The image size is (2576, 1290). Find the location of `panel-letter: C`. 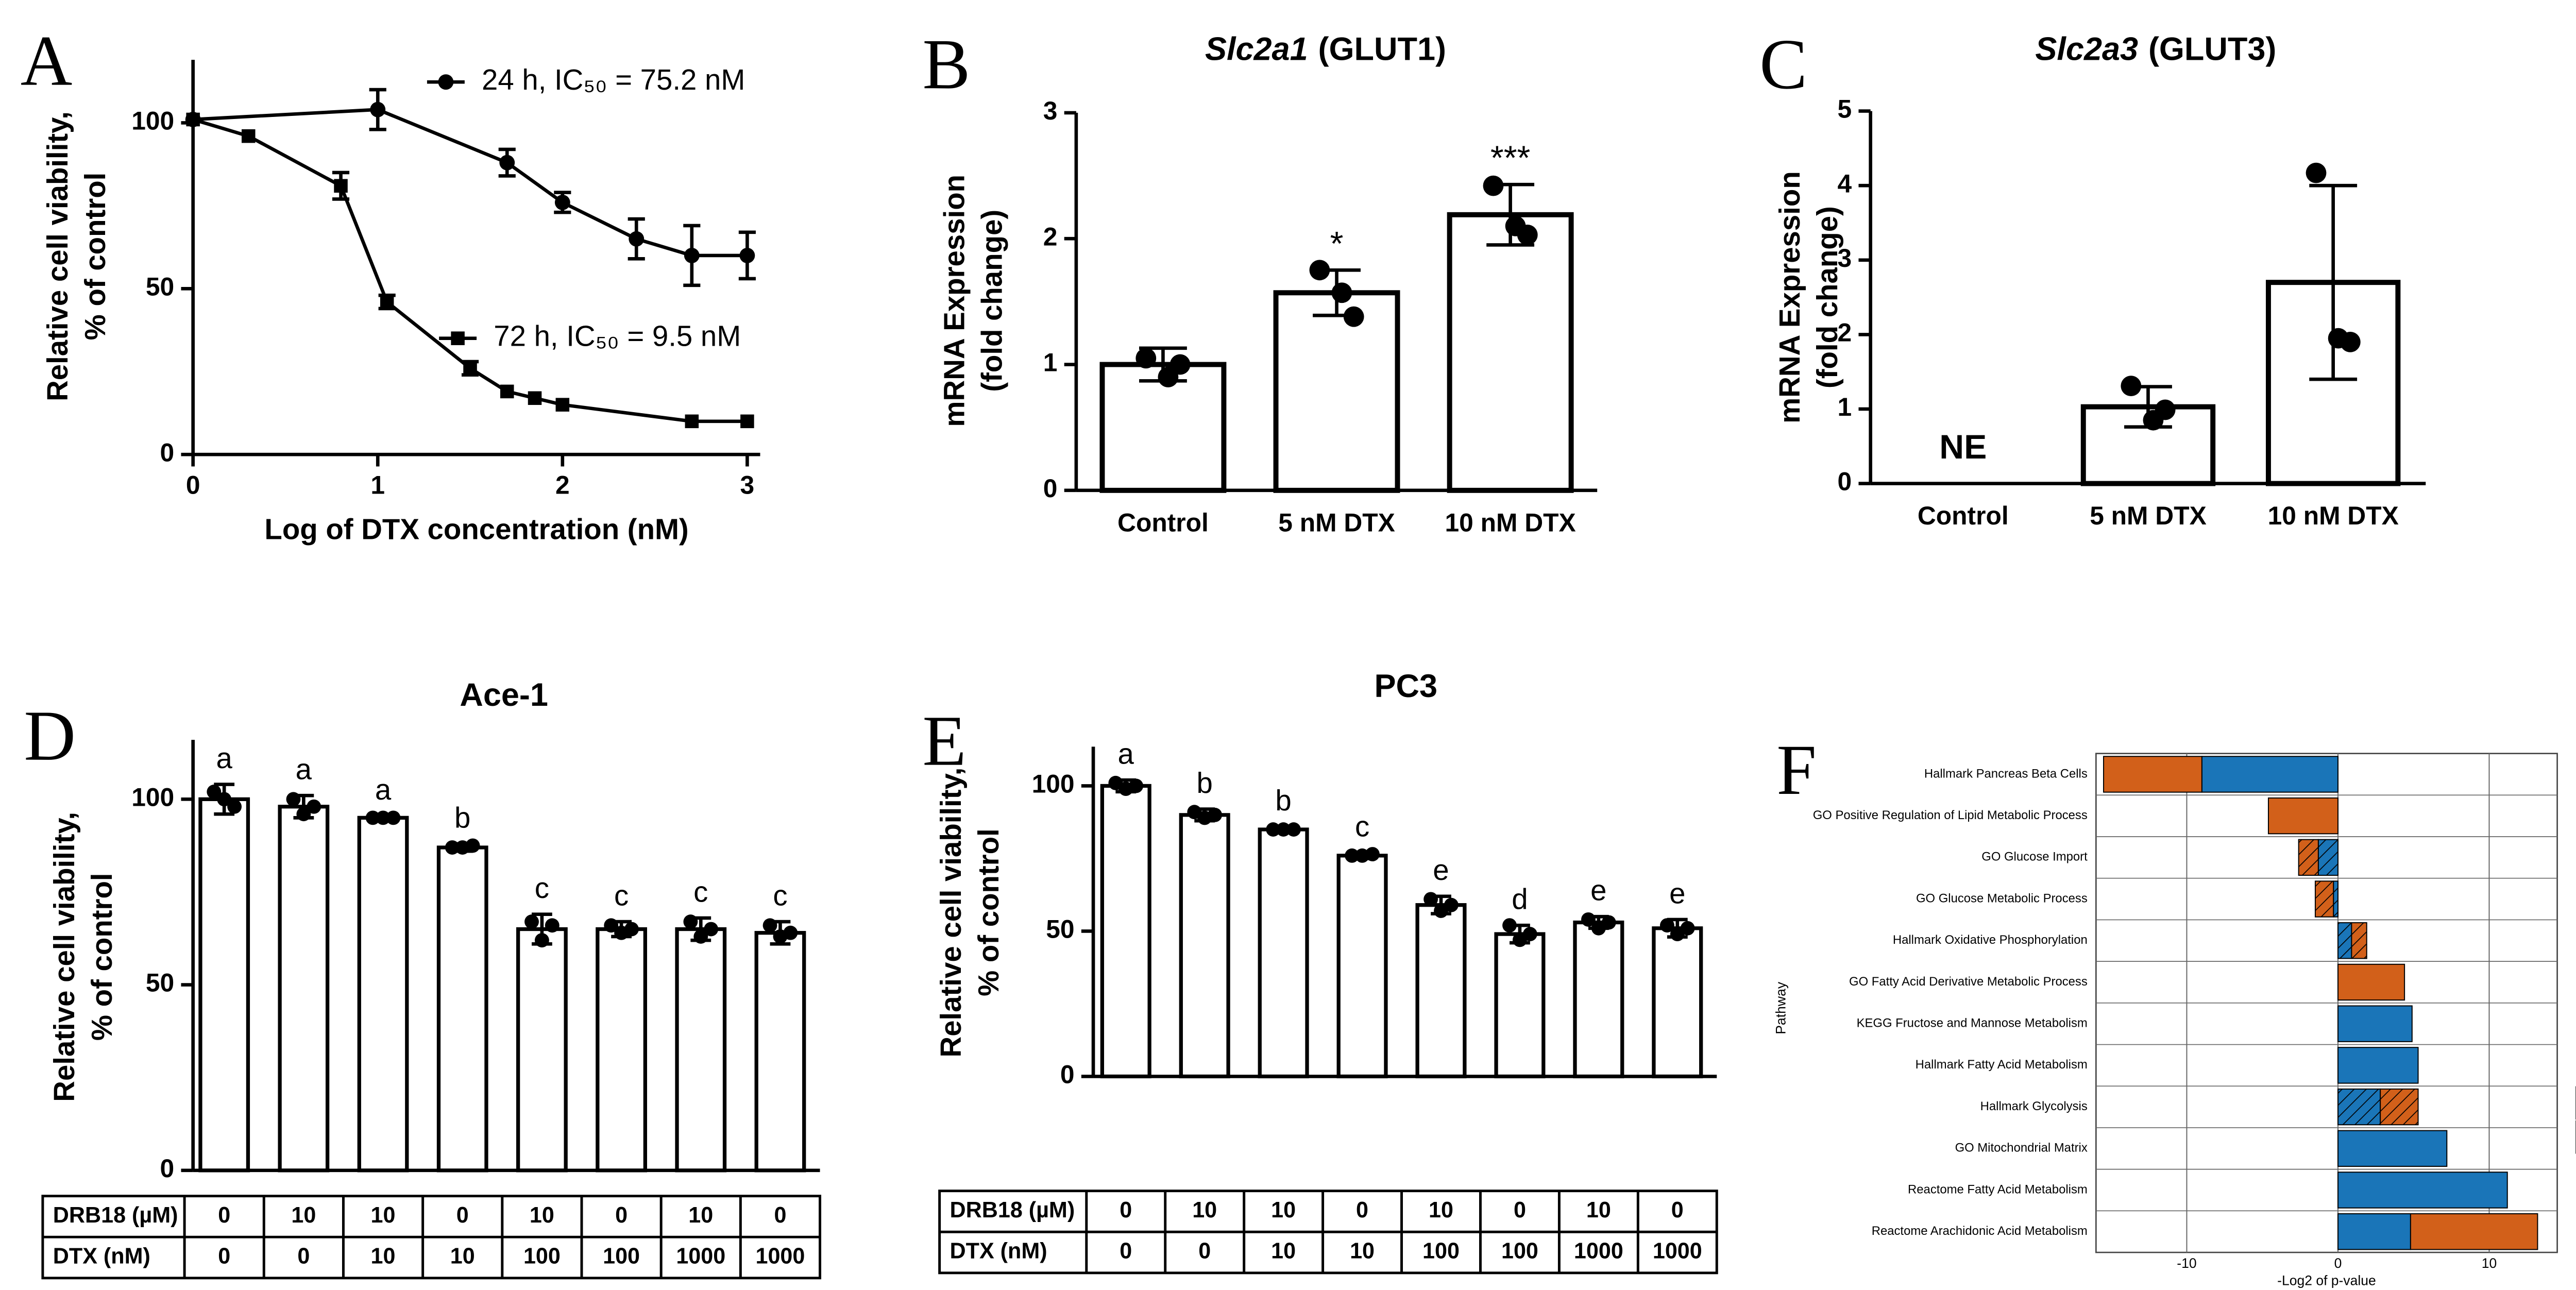

panel-letter: C is located at coordinates (1783, 64).